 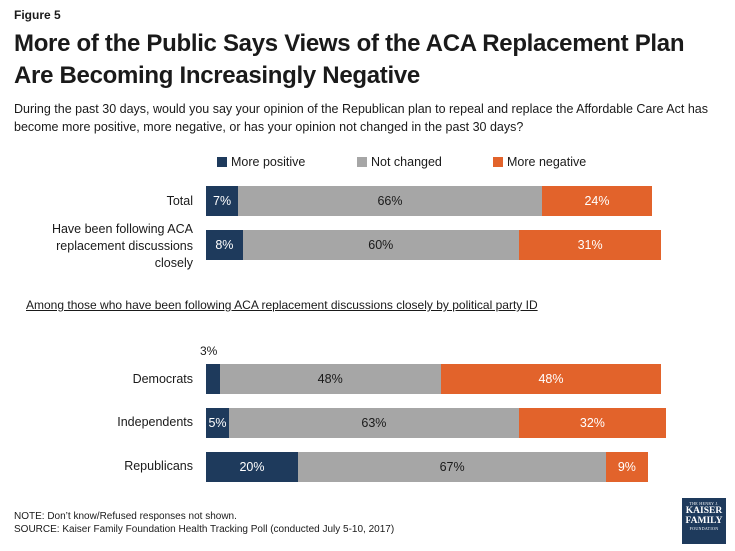 I want to click on legend-item-more-positive: More positive, so click(x=261, y=162).